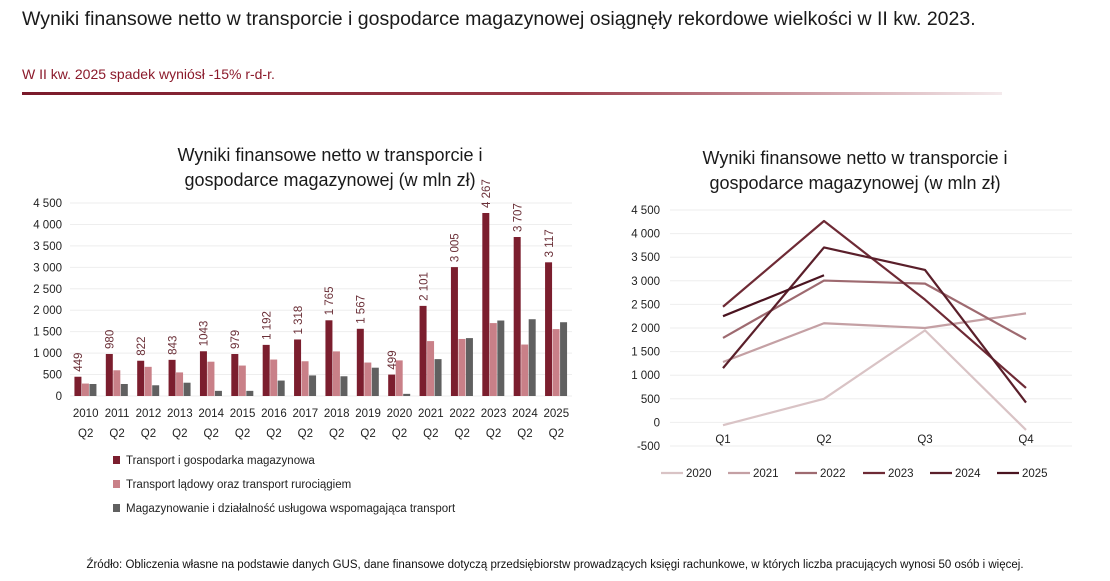  What do you see at coordinates (968, 474) in the screenshot?
I see `legend-label: 2024` at bounding box center [968, 474].